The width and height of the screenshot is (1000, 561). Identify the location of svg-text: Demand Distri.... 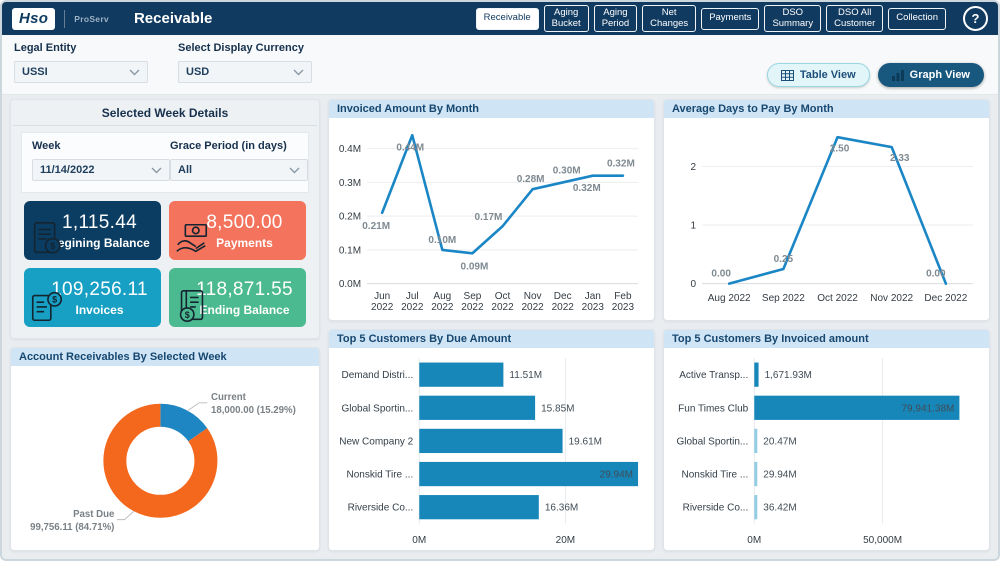
(377, 375).